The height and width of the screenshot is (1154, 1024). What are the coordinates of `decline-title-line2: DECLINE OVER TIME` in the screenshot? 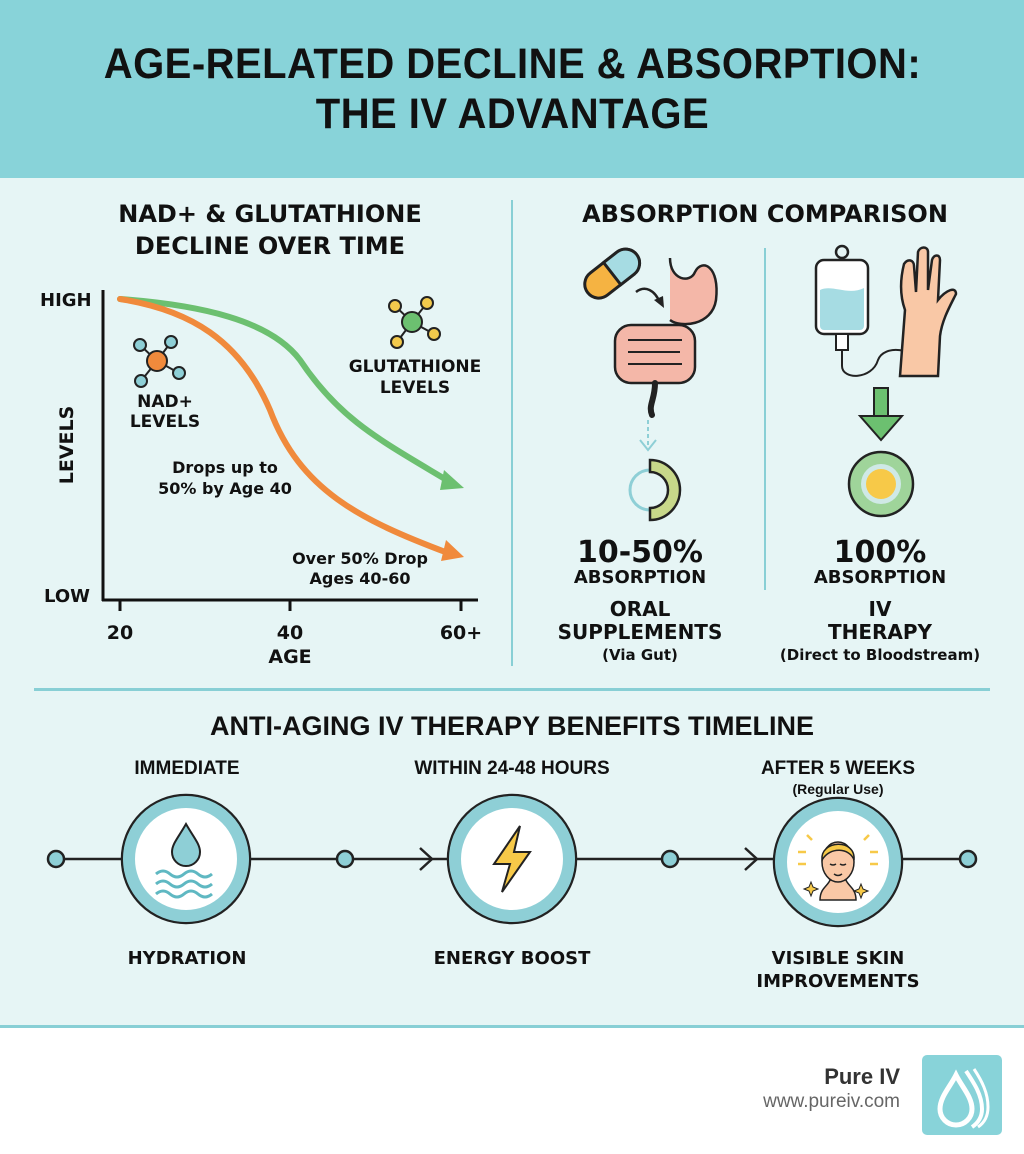 It's located at (270, 246).